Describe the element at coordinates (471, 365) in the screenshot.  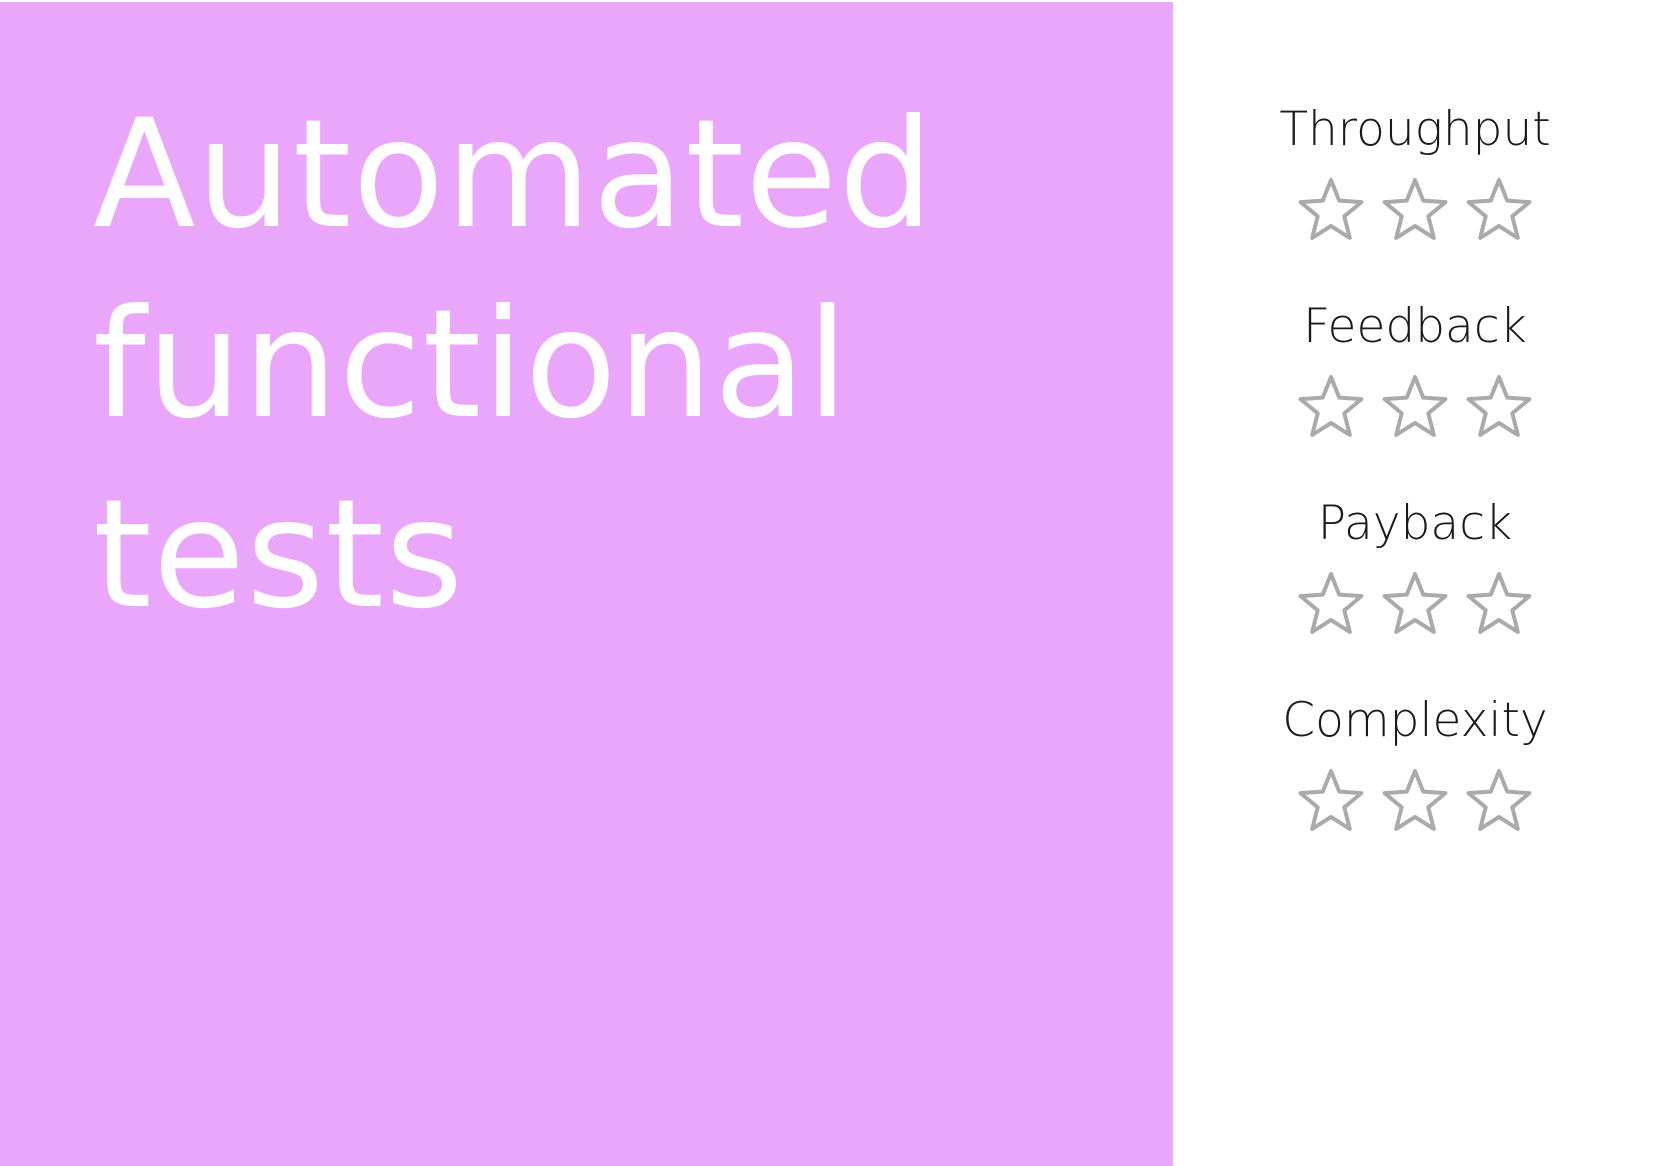
I see `card-title-line-2: functional` at that location.